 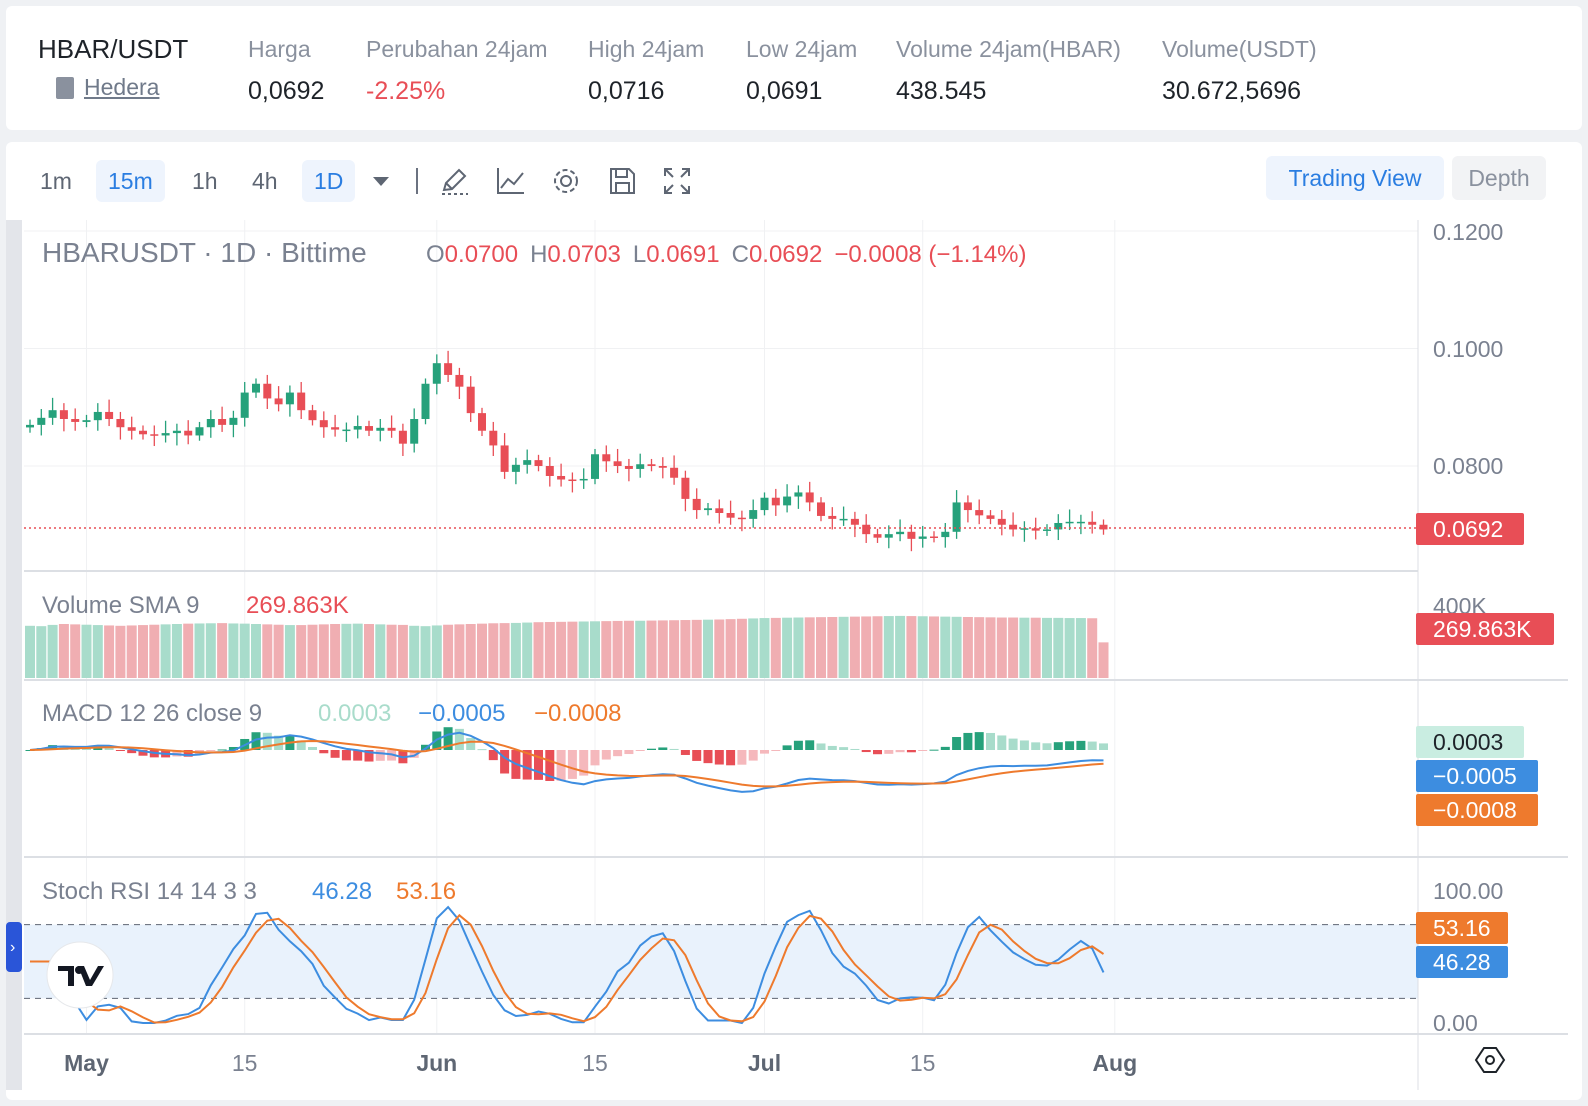 I want to click on tab-depth: Depth, so click(x=1499, y=178).